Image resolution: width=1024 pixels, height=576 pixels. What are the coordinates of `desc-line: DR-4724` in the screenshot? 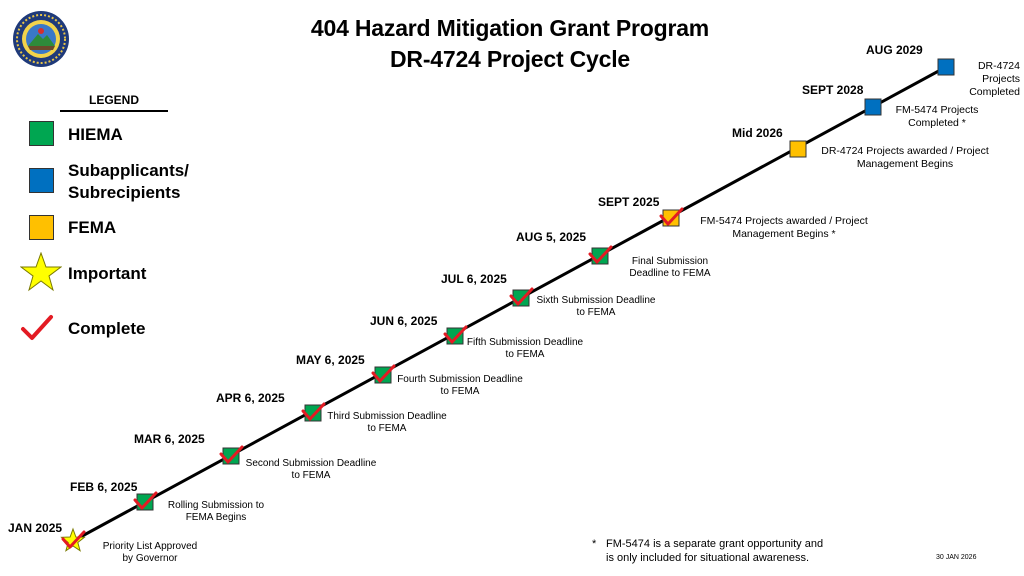 It's located at (998, 66).